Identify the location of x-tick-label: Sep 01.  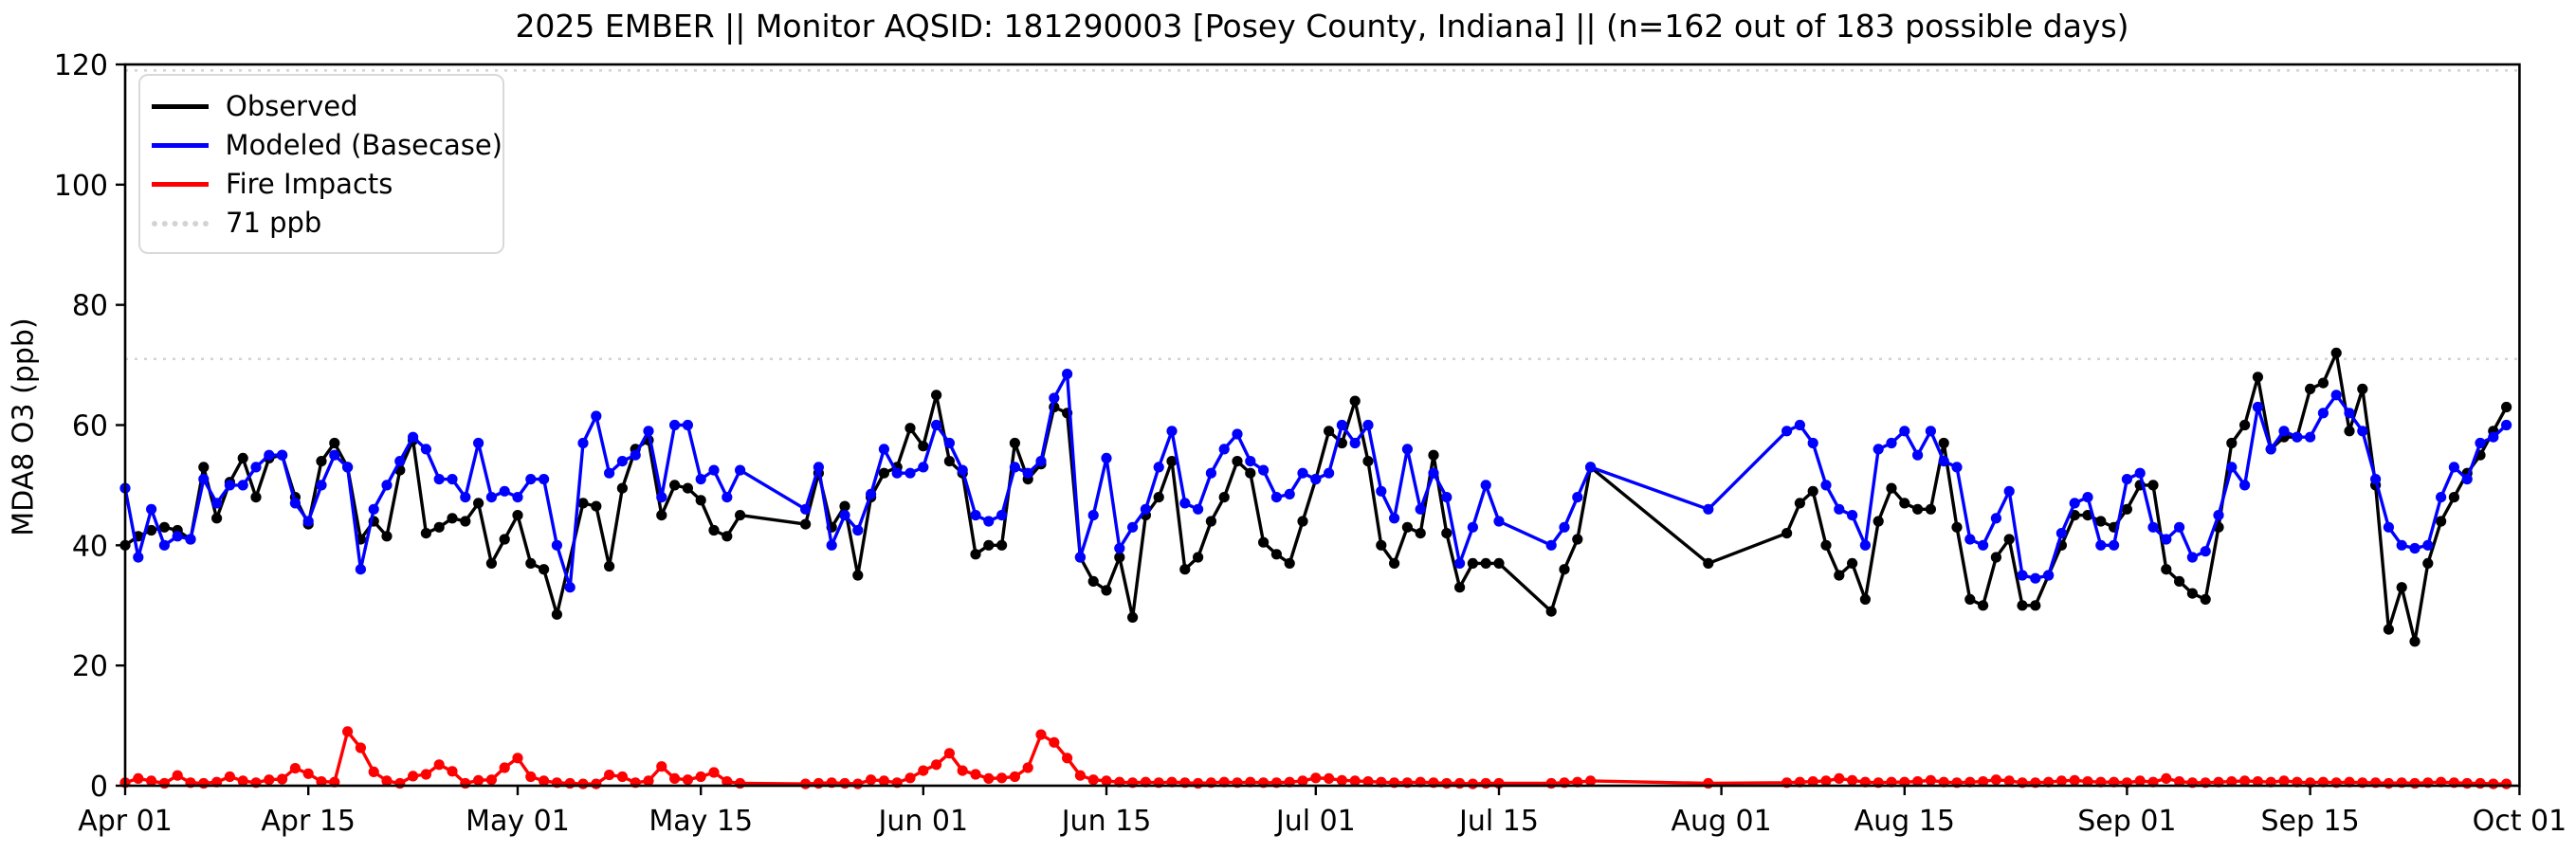
(2126, 821).